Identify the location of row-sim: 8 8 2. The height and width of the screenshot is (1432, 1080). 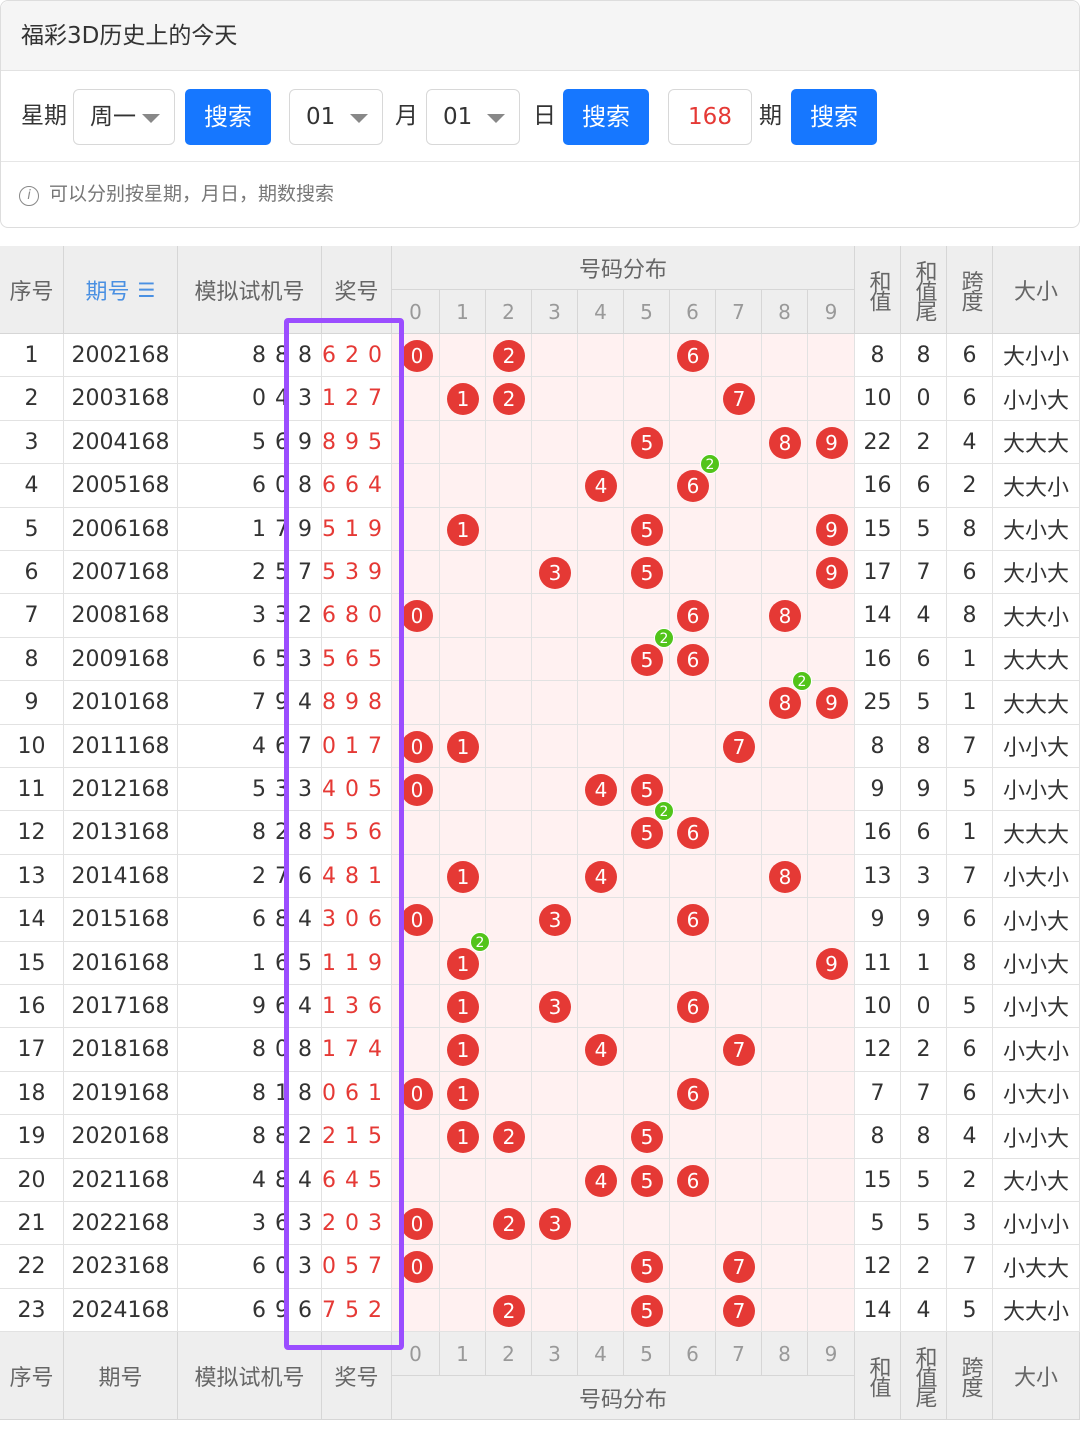
(250, 1137).